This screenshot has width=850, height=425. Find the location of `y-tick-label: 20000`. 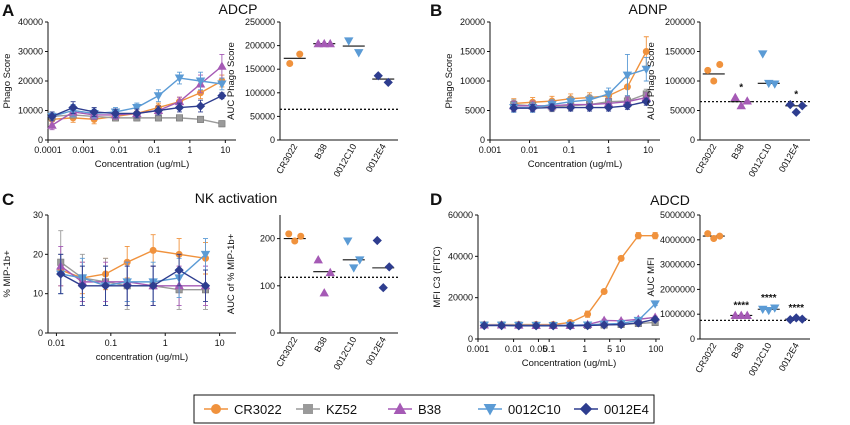

y-tick-label: 20000 is located at coordinates (30, 81).